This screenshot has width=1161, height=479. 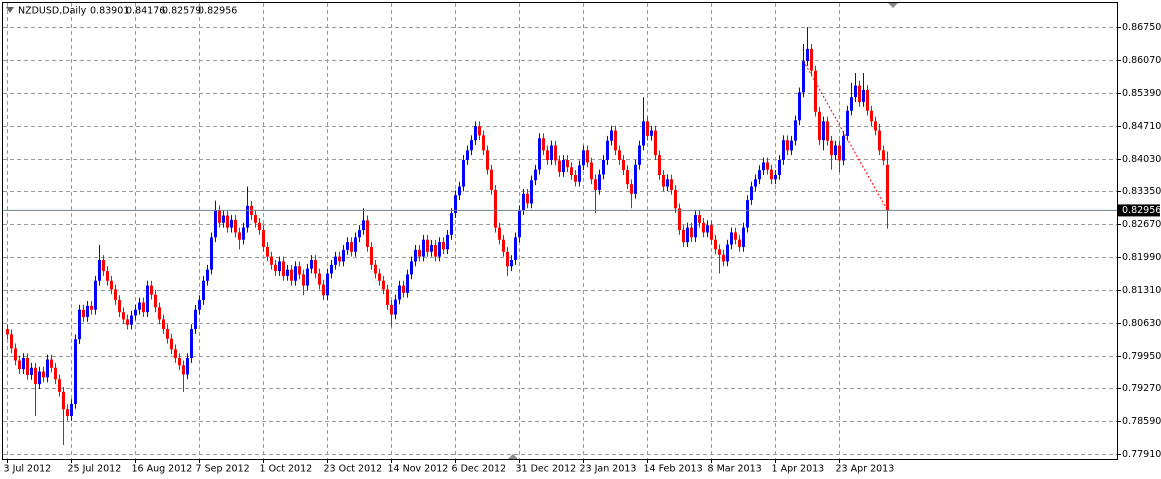 I want to click on x-tick-label: 8 Mar 2013, so click(x=735, y=469).